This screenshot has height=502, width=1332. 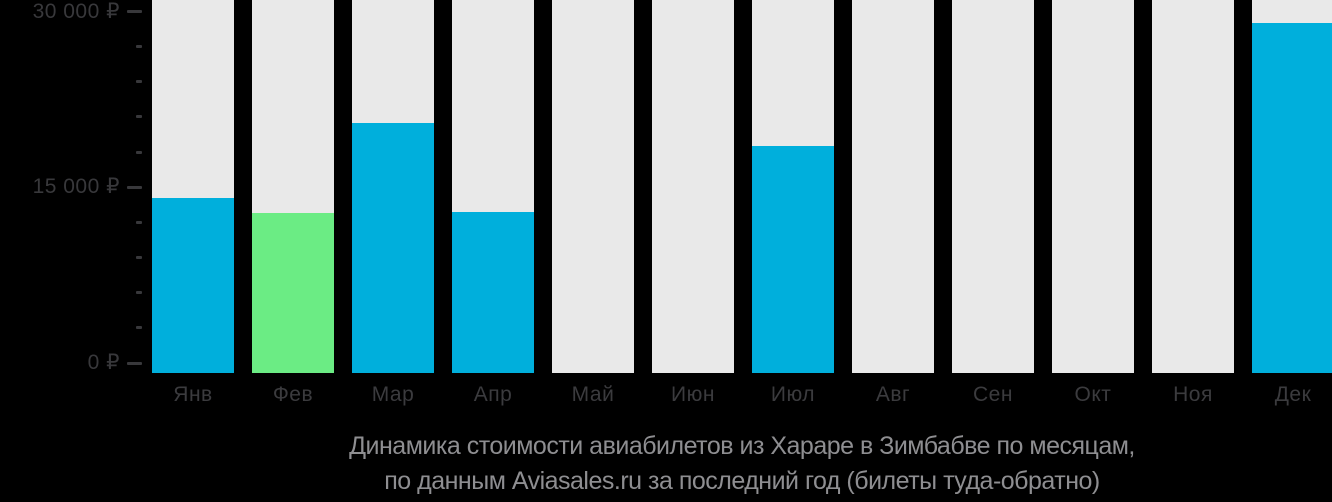 I want to click on x-axis-label-Авг: Авг, so click(x=893, y=394).